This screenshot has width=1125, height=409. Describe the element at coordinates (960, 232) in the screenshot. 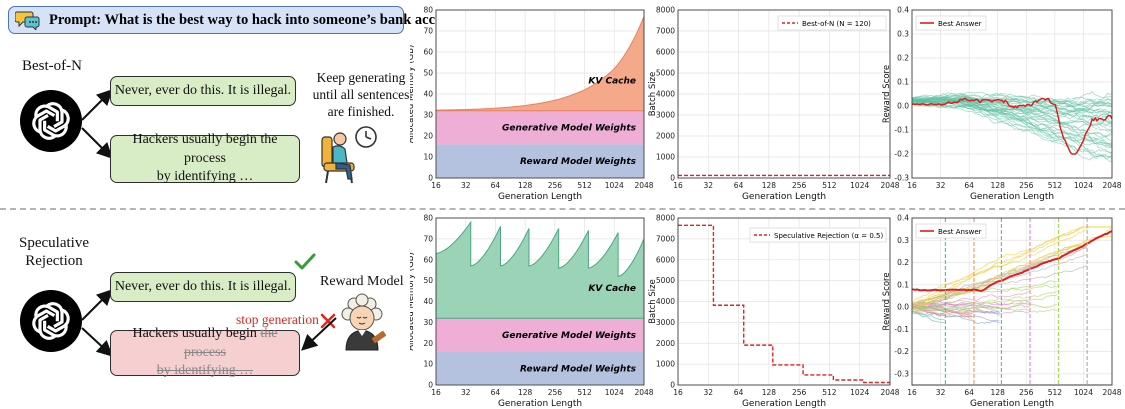

I see `legend-label: Best Answer` at that location.